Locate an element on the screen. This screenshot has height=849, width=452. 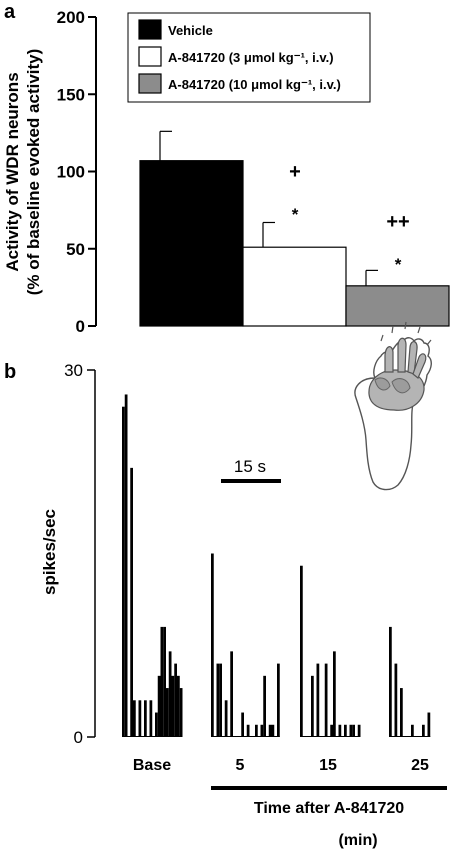
group-label: 15 is located at coordinates (328, 765).